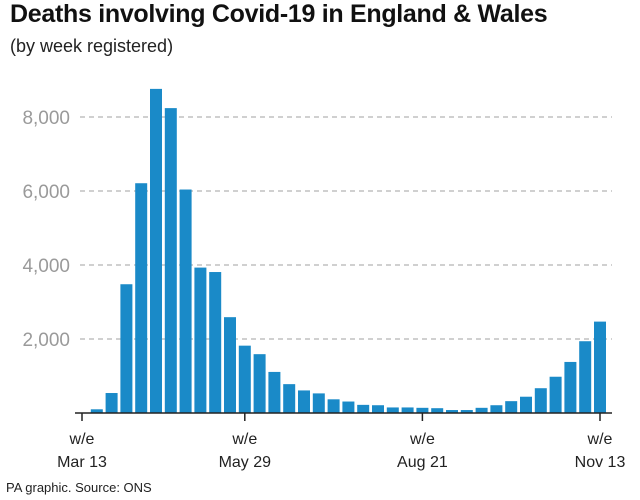  I want to click on x-axis: w/e Mar 13 w/e May 29 w/e Aug 21 w/e Nov 13, so click(341, 441).